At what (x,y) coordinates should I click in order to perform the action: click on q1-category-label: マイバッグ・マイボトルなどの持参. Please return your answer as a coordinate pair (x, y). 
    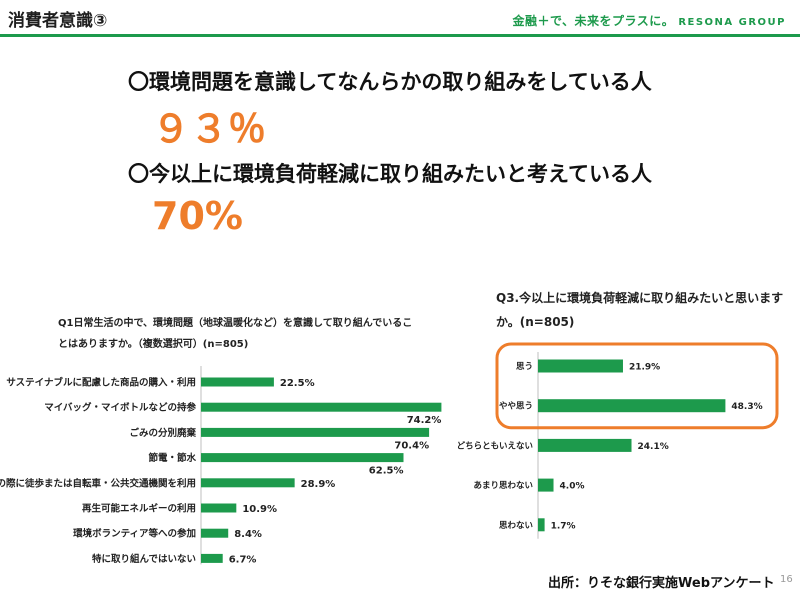
    Looking at the image, I should click on (120, 408).